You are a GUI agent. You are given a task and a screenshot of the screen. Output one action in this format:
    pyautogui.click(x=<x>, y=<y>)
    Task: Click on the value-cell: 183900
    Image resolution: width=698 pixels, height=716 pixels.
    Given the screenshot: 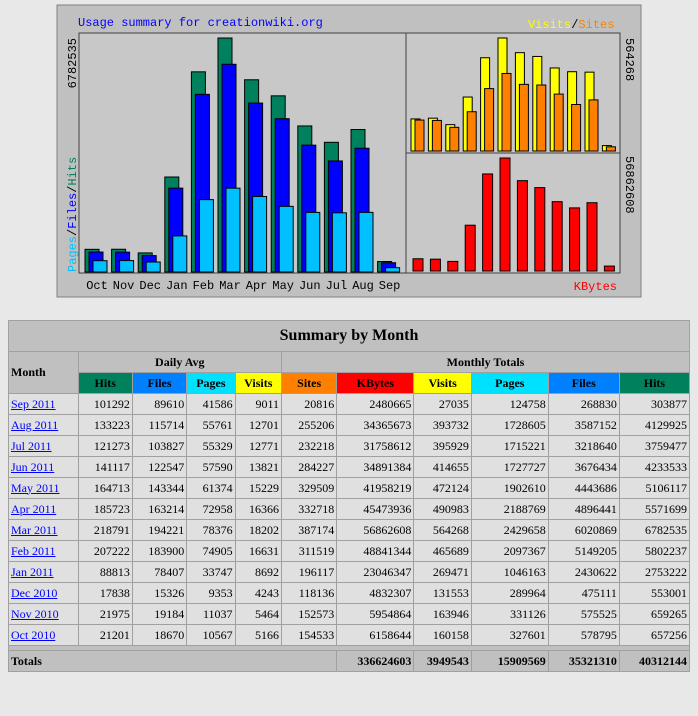 What is the action you would take?
    pyautogui.click(x=159, y=551)
    